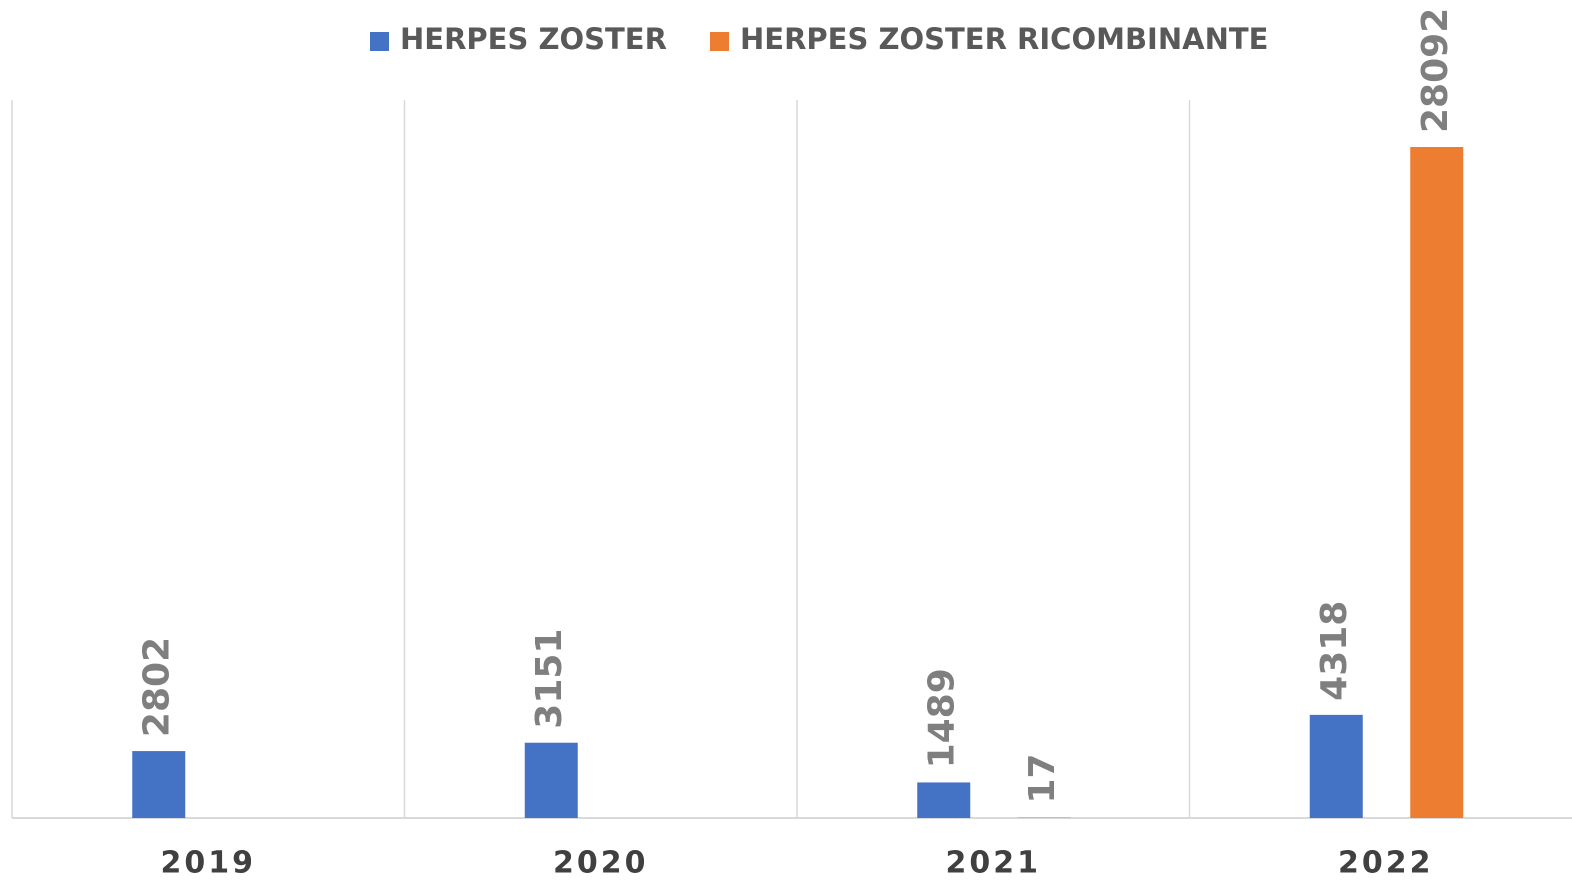  What do you see at coordinates (1386, 863) in the screenshot?
I see `x-tick-label: 2022` at bounding box center [1386, 863].